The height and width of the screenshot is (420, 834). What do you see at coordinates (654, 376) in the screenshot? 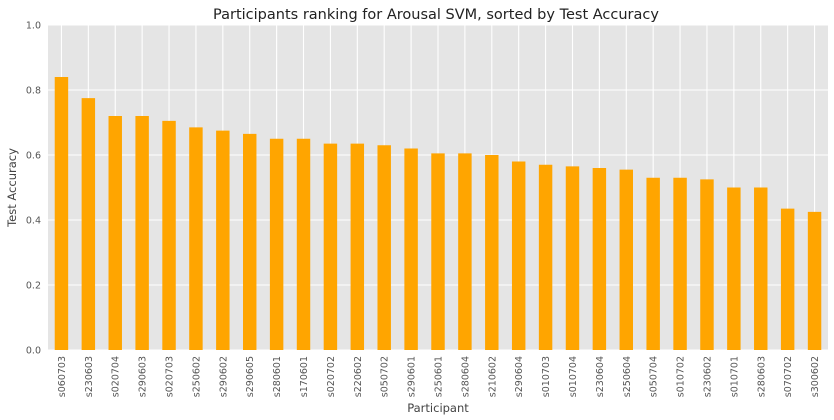
I see `x-tick-label: s050704` at bounding box center [654, 376].